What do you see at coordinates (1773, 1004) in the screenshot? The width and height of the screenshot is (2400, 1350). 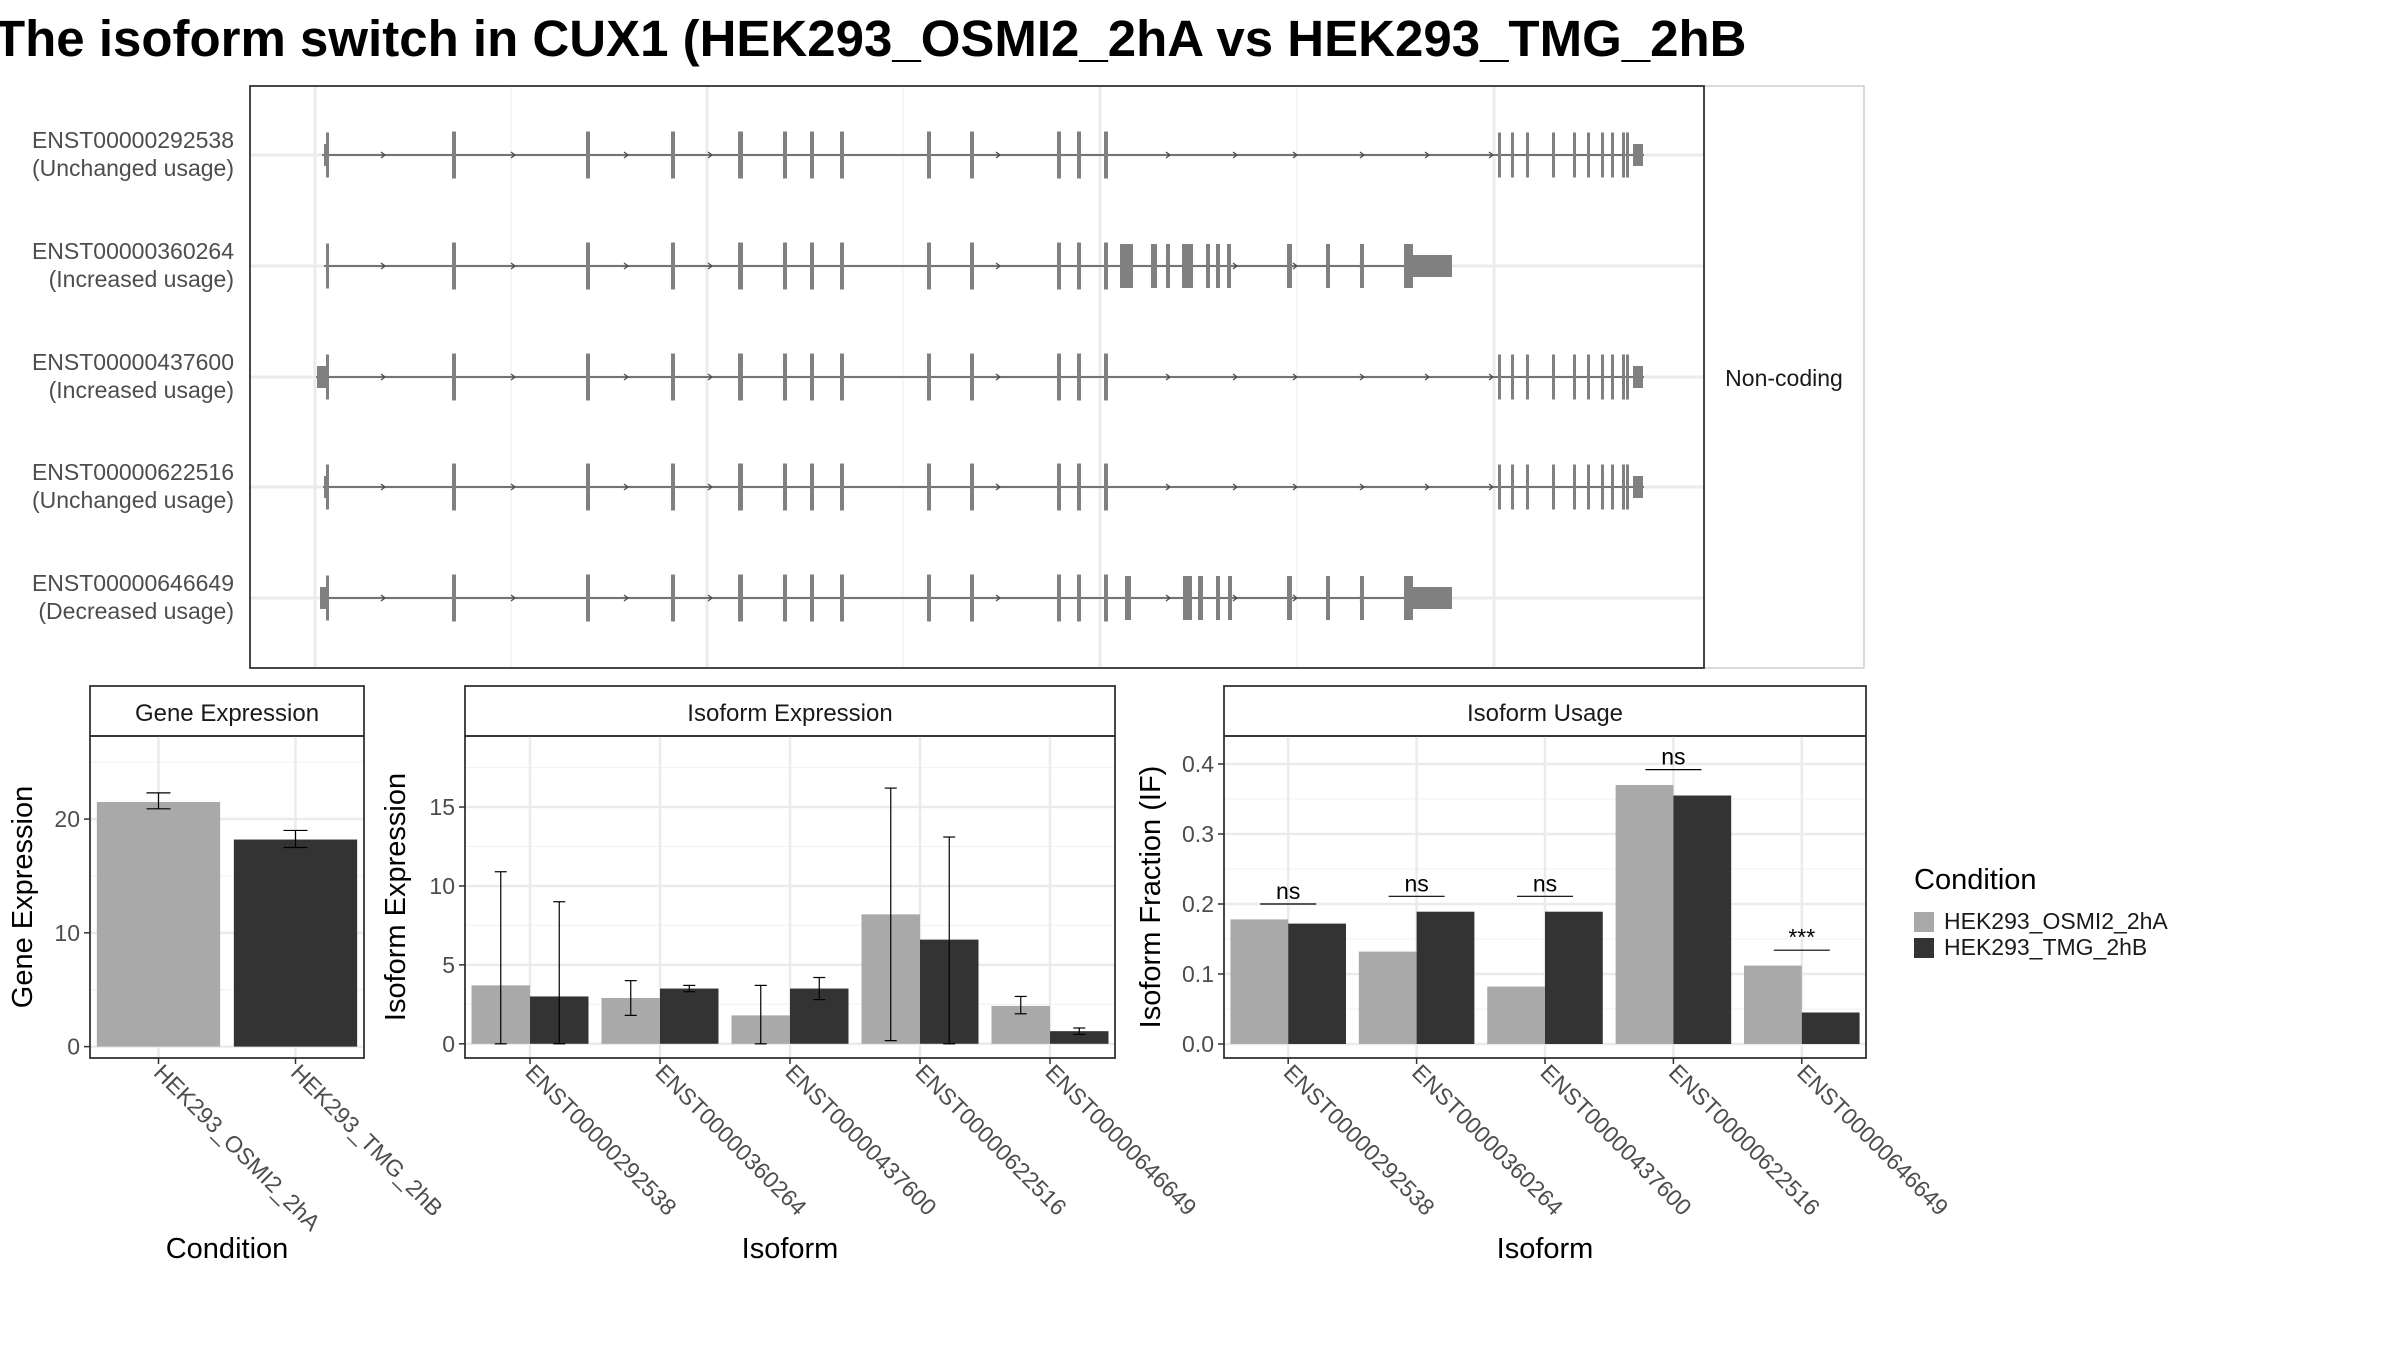 I see `bar-ENST00000646649-HEK293_OSMI2_2hA` at bounding box center [1773, 1004].